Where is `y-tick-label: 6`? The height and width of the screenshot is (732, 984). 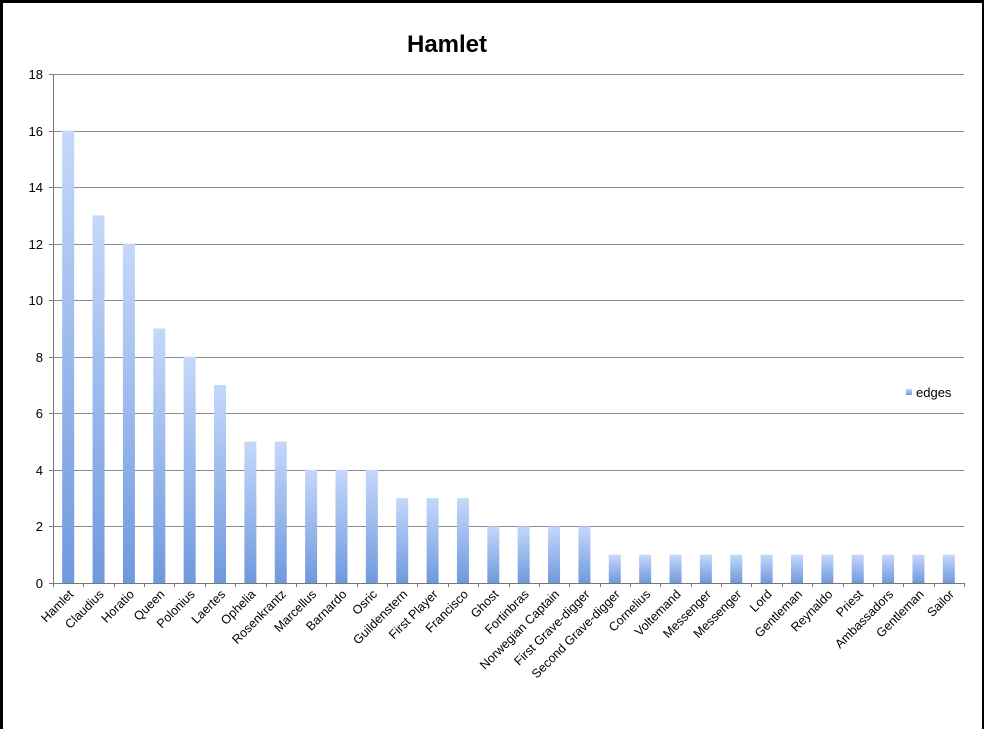 y-tick-label: 6 is located at coordinates (39, 413).